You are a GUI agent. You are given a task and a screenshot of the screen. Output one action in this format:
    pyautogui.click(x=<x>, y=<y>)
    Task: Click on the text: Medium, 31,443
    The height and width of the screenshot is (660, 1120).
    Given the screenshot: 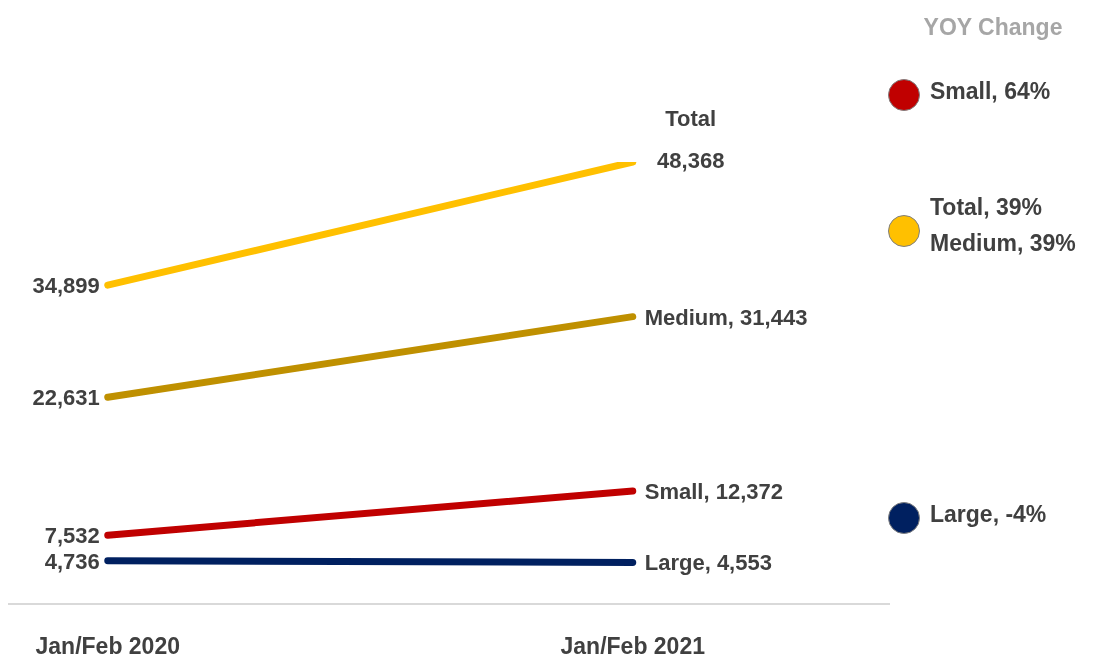 What is the action you would take?
    pyautogui.click(x=726, y=317)
    